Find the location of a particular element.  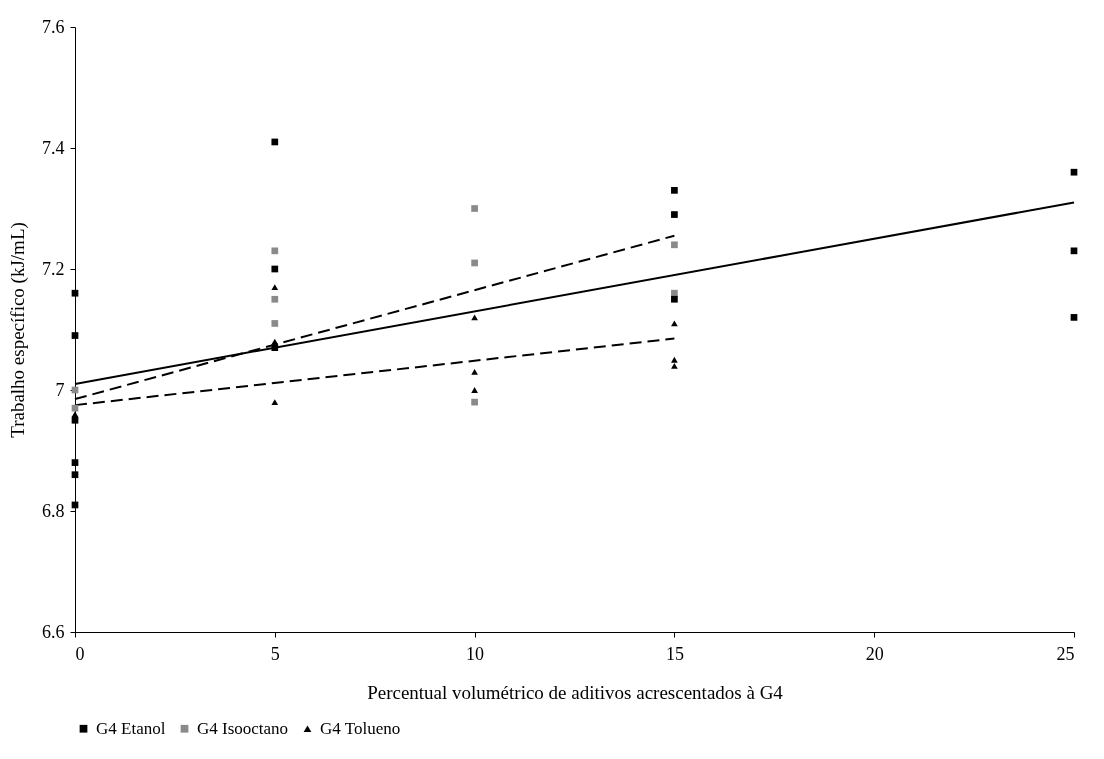

y-tick-label: 6.8 is located at coordinates (53, 510).